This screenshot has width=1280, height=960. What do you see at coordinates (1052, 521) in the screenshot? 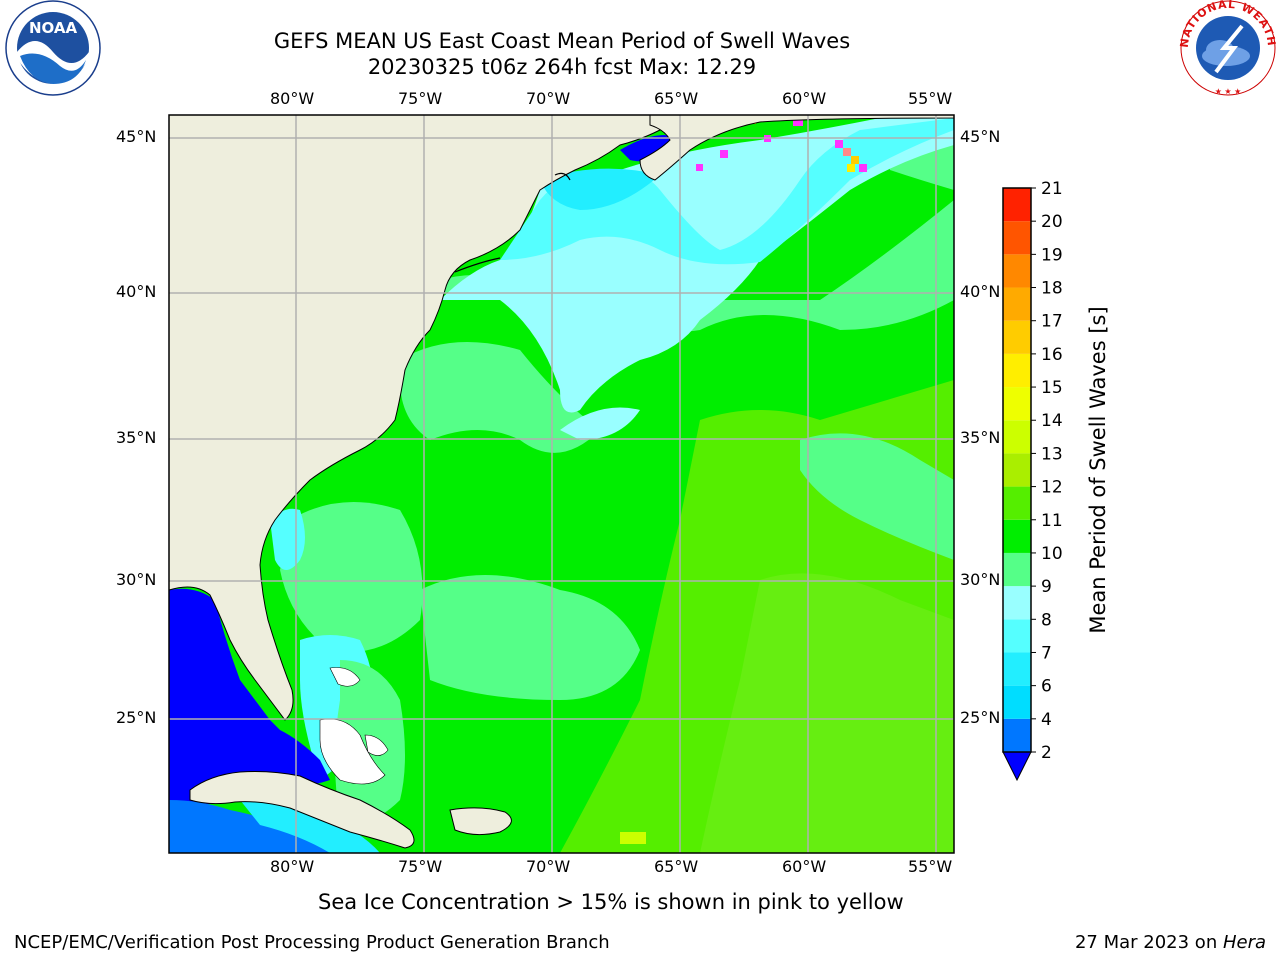
I see `colorbar-tick-label: 11` at bounding box center [1052, 521].